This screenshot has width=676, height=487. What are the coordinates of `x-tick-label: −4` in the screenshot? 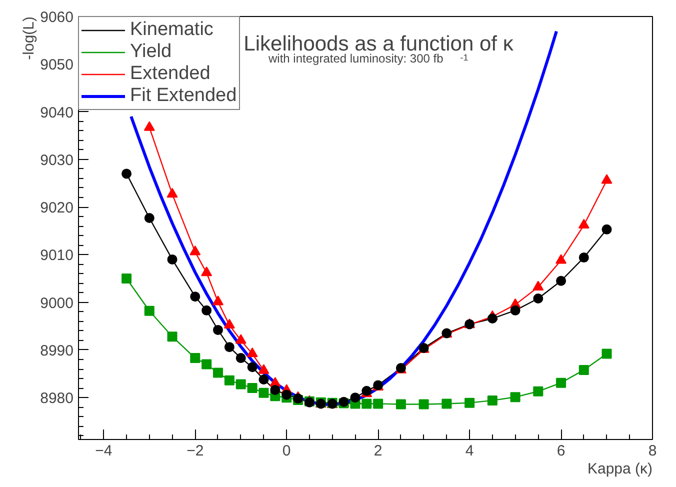 It's located at (103, 451).